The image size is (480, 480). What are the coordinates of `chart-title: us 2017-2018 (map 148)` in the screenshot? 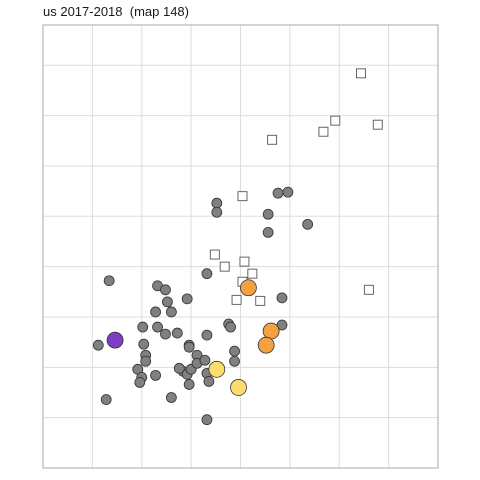 It's located at (116, 11).